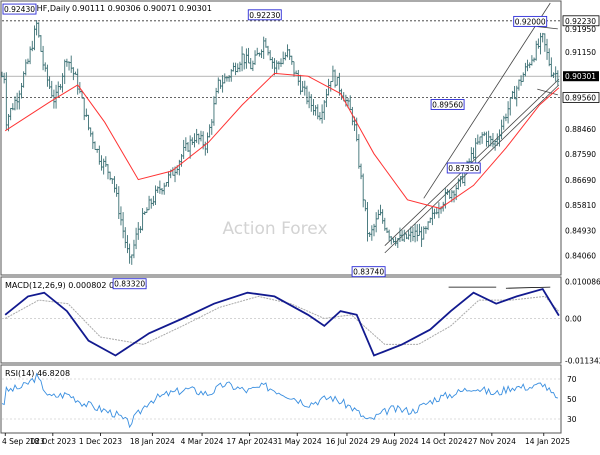 The image size is (600, 455). I want to click on price-annotation: 0.92000, so click(530, 21).